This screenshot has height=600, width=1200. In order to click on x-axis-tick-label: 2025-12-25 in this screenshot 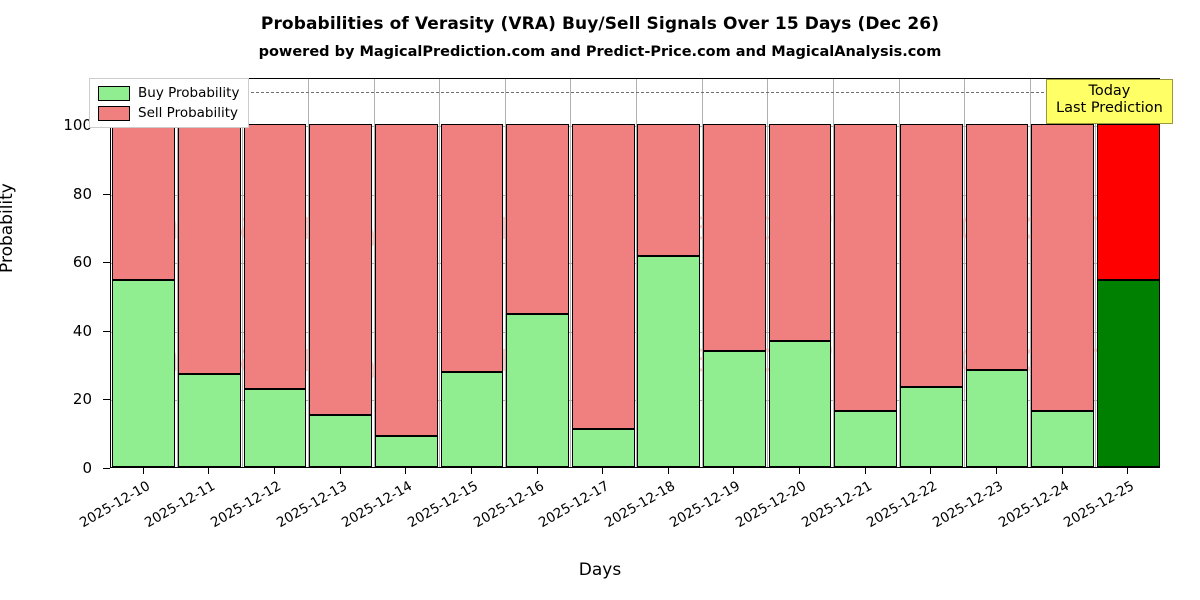, I will do `click(1099, 505)`.